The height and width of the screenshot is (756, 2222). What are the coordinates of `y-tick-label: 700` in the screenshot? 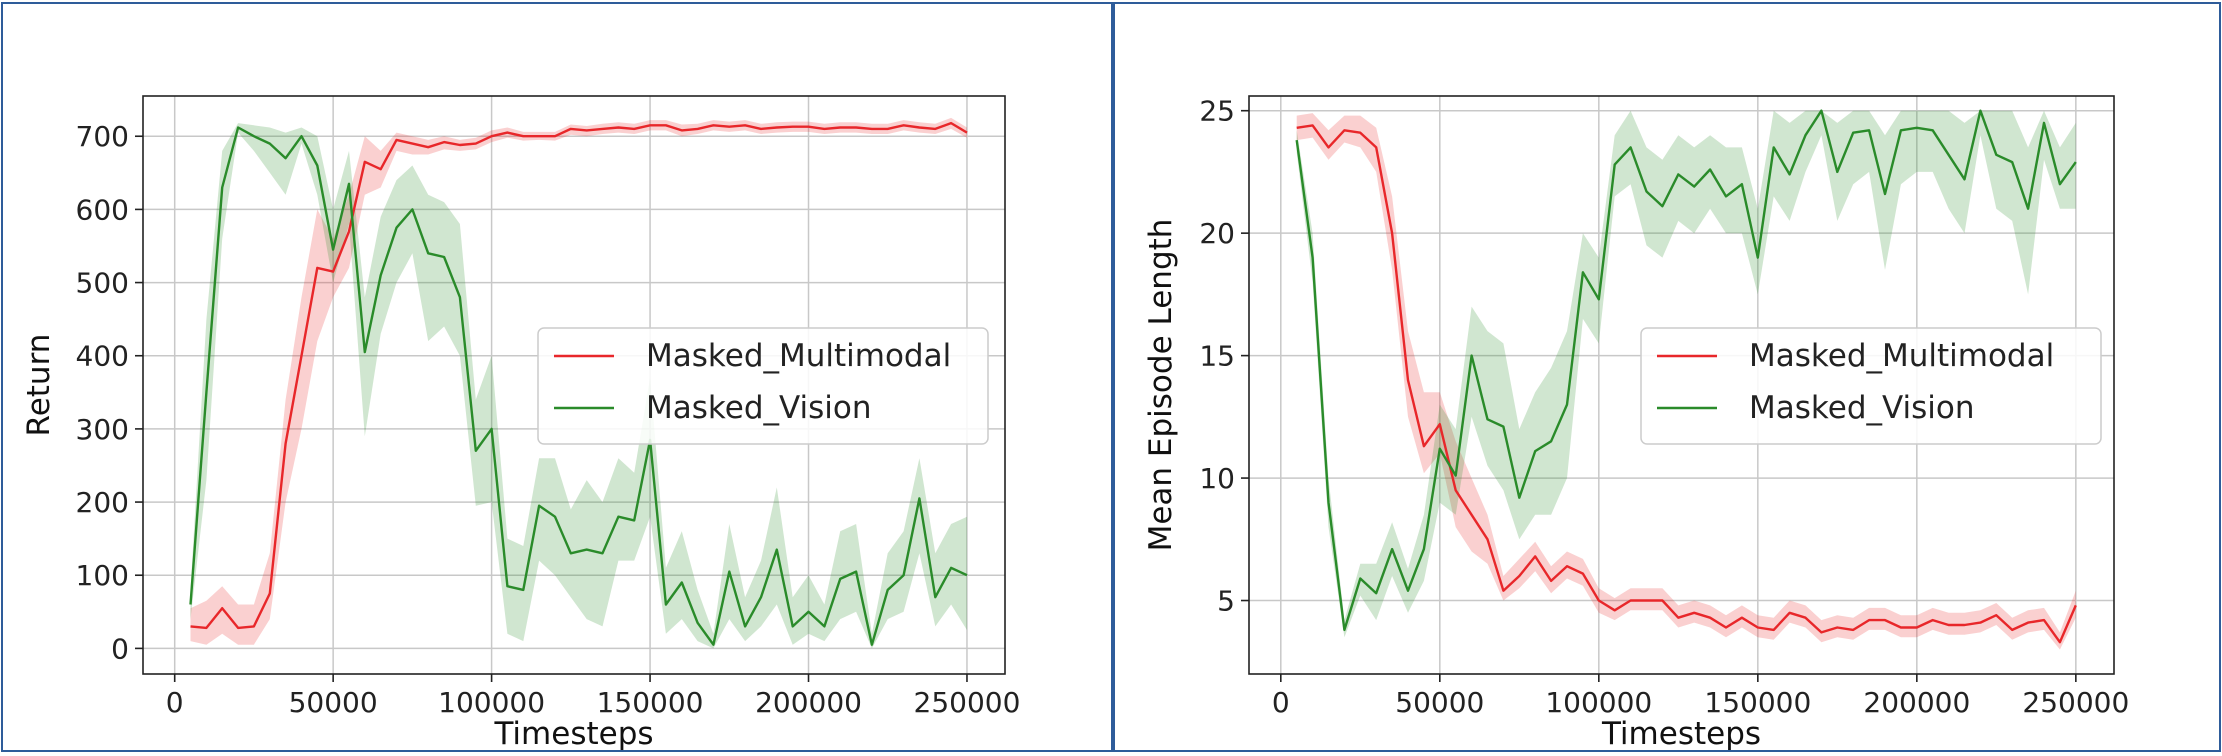 It's located at (102, 136).